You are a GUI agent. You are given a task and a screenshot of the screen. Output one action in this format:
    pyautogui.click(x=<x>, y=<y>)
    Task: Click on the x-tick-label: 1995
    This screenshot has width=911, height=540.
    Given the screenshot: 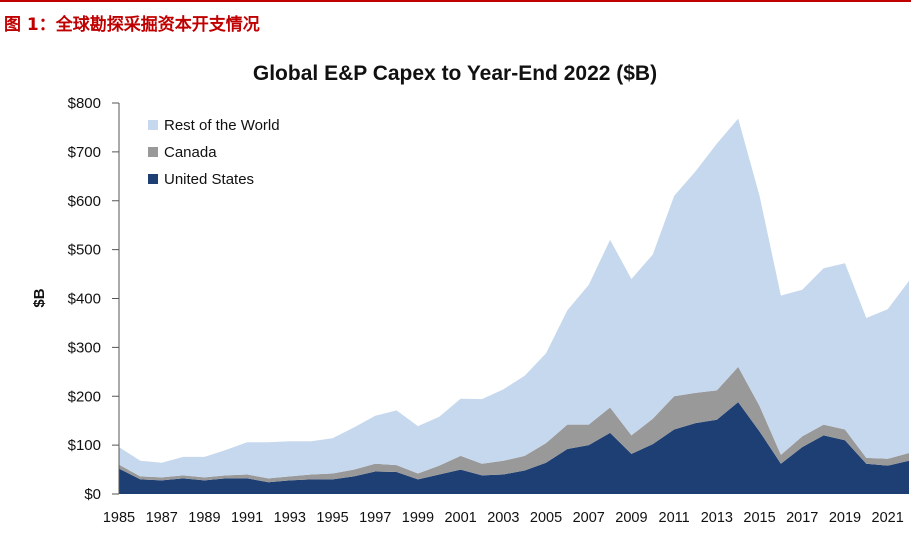 What is the action you would take?
    pyautogui.click(x=332, y=518)
    